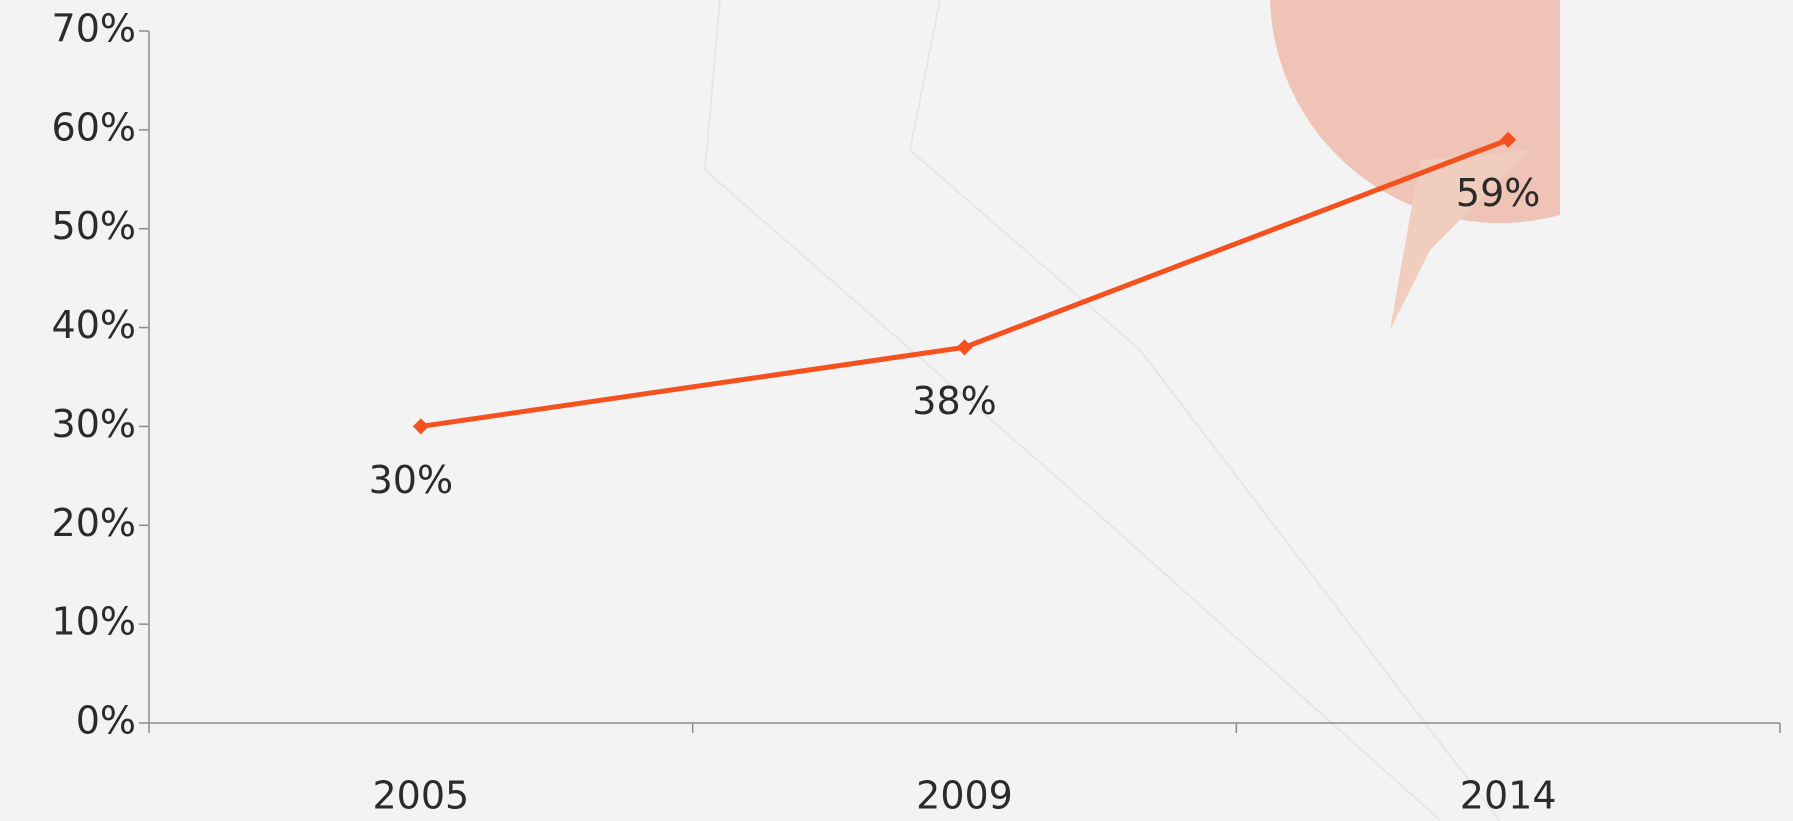  What do you see at coordinates (106, 721) in the screenshot?
I see `y-tick-label: 0%` at bounding box center [106, 721].